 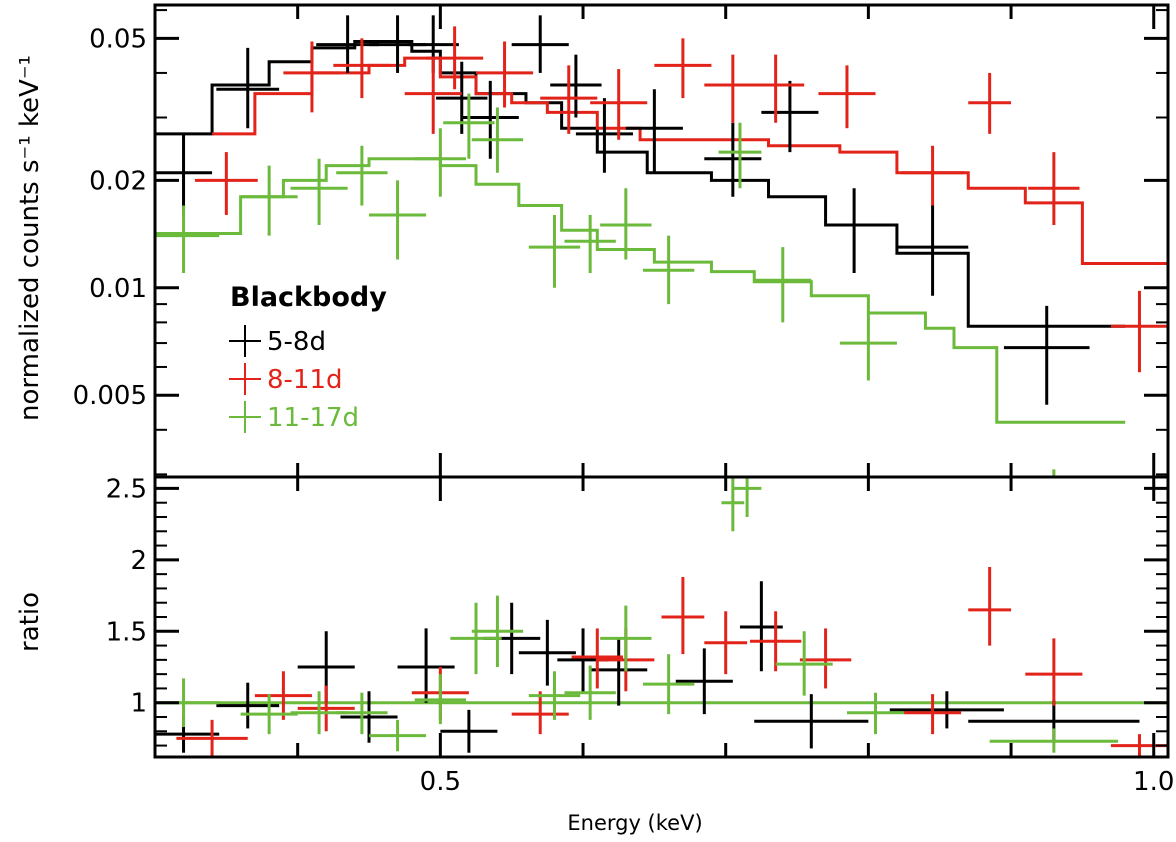 I want to click on y-tick-label: 1.5, so click(x=126, y=632).